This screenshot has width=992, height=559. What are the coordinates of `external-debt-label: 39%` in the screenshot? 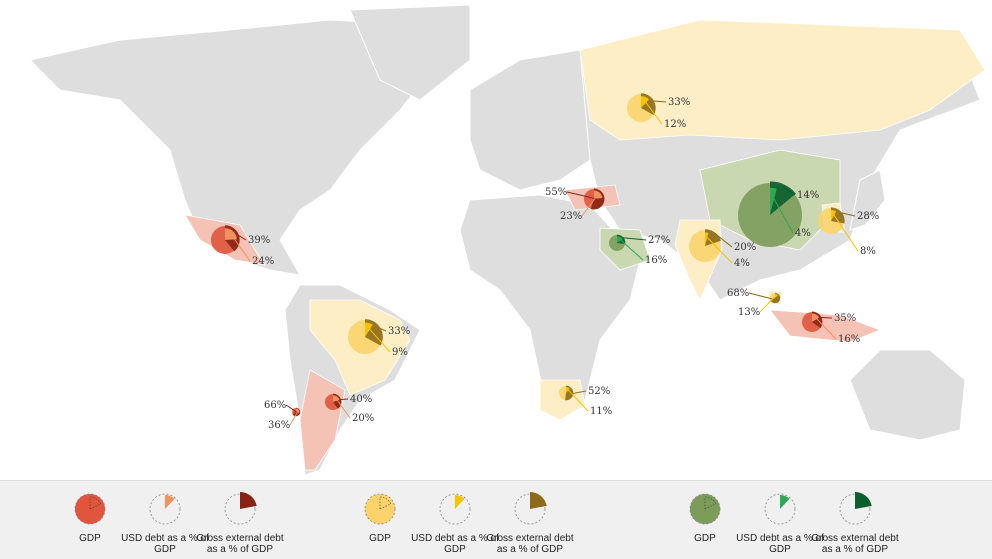 It's located at (259, 240).